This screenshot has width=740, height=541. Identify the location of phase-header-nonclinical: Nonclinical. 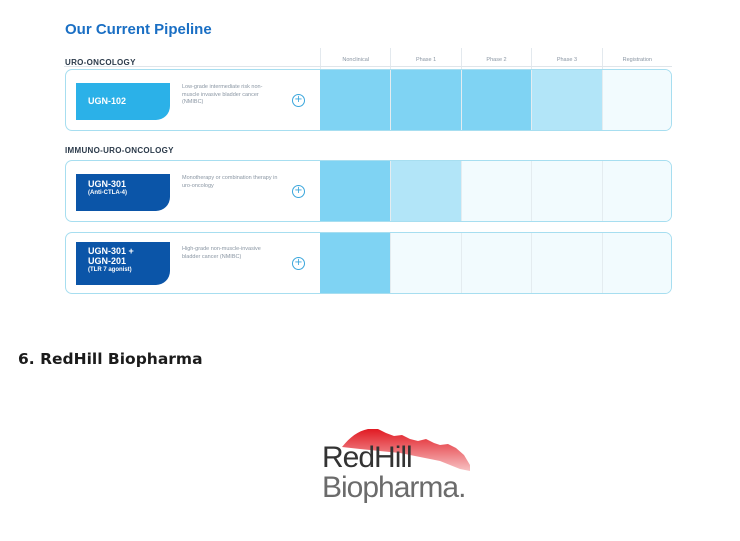
(355, 59).